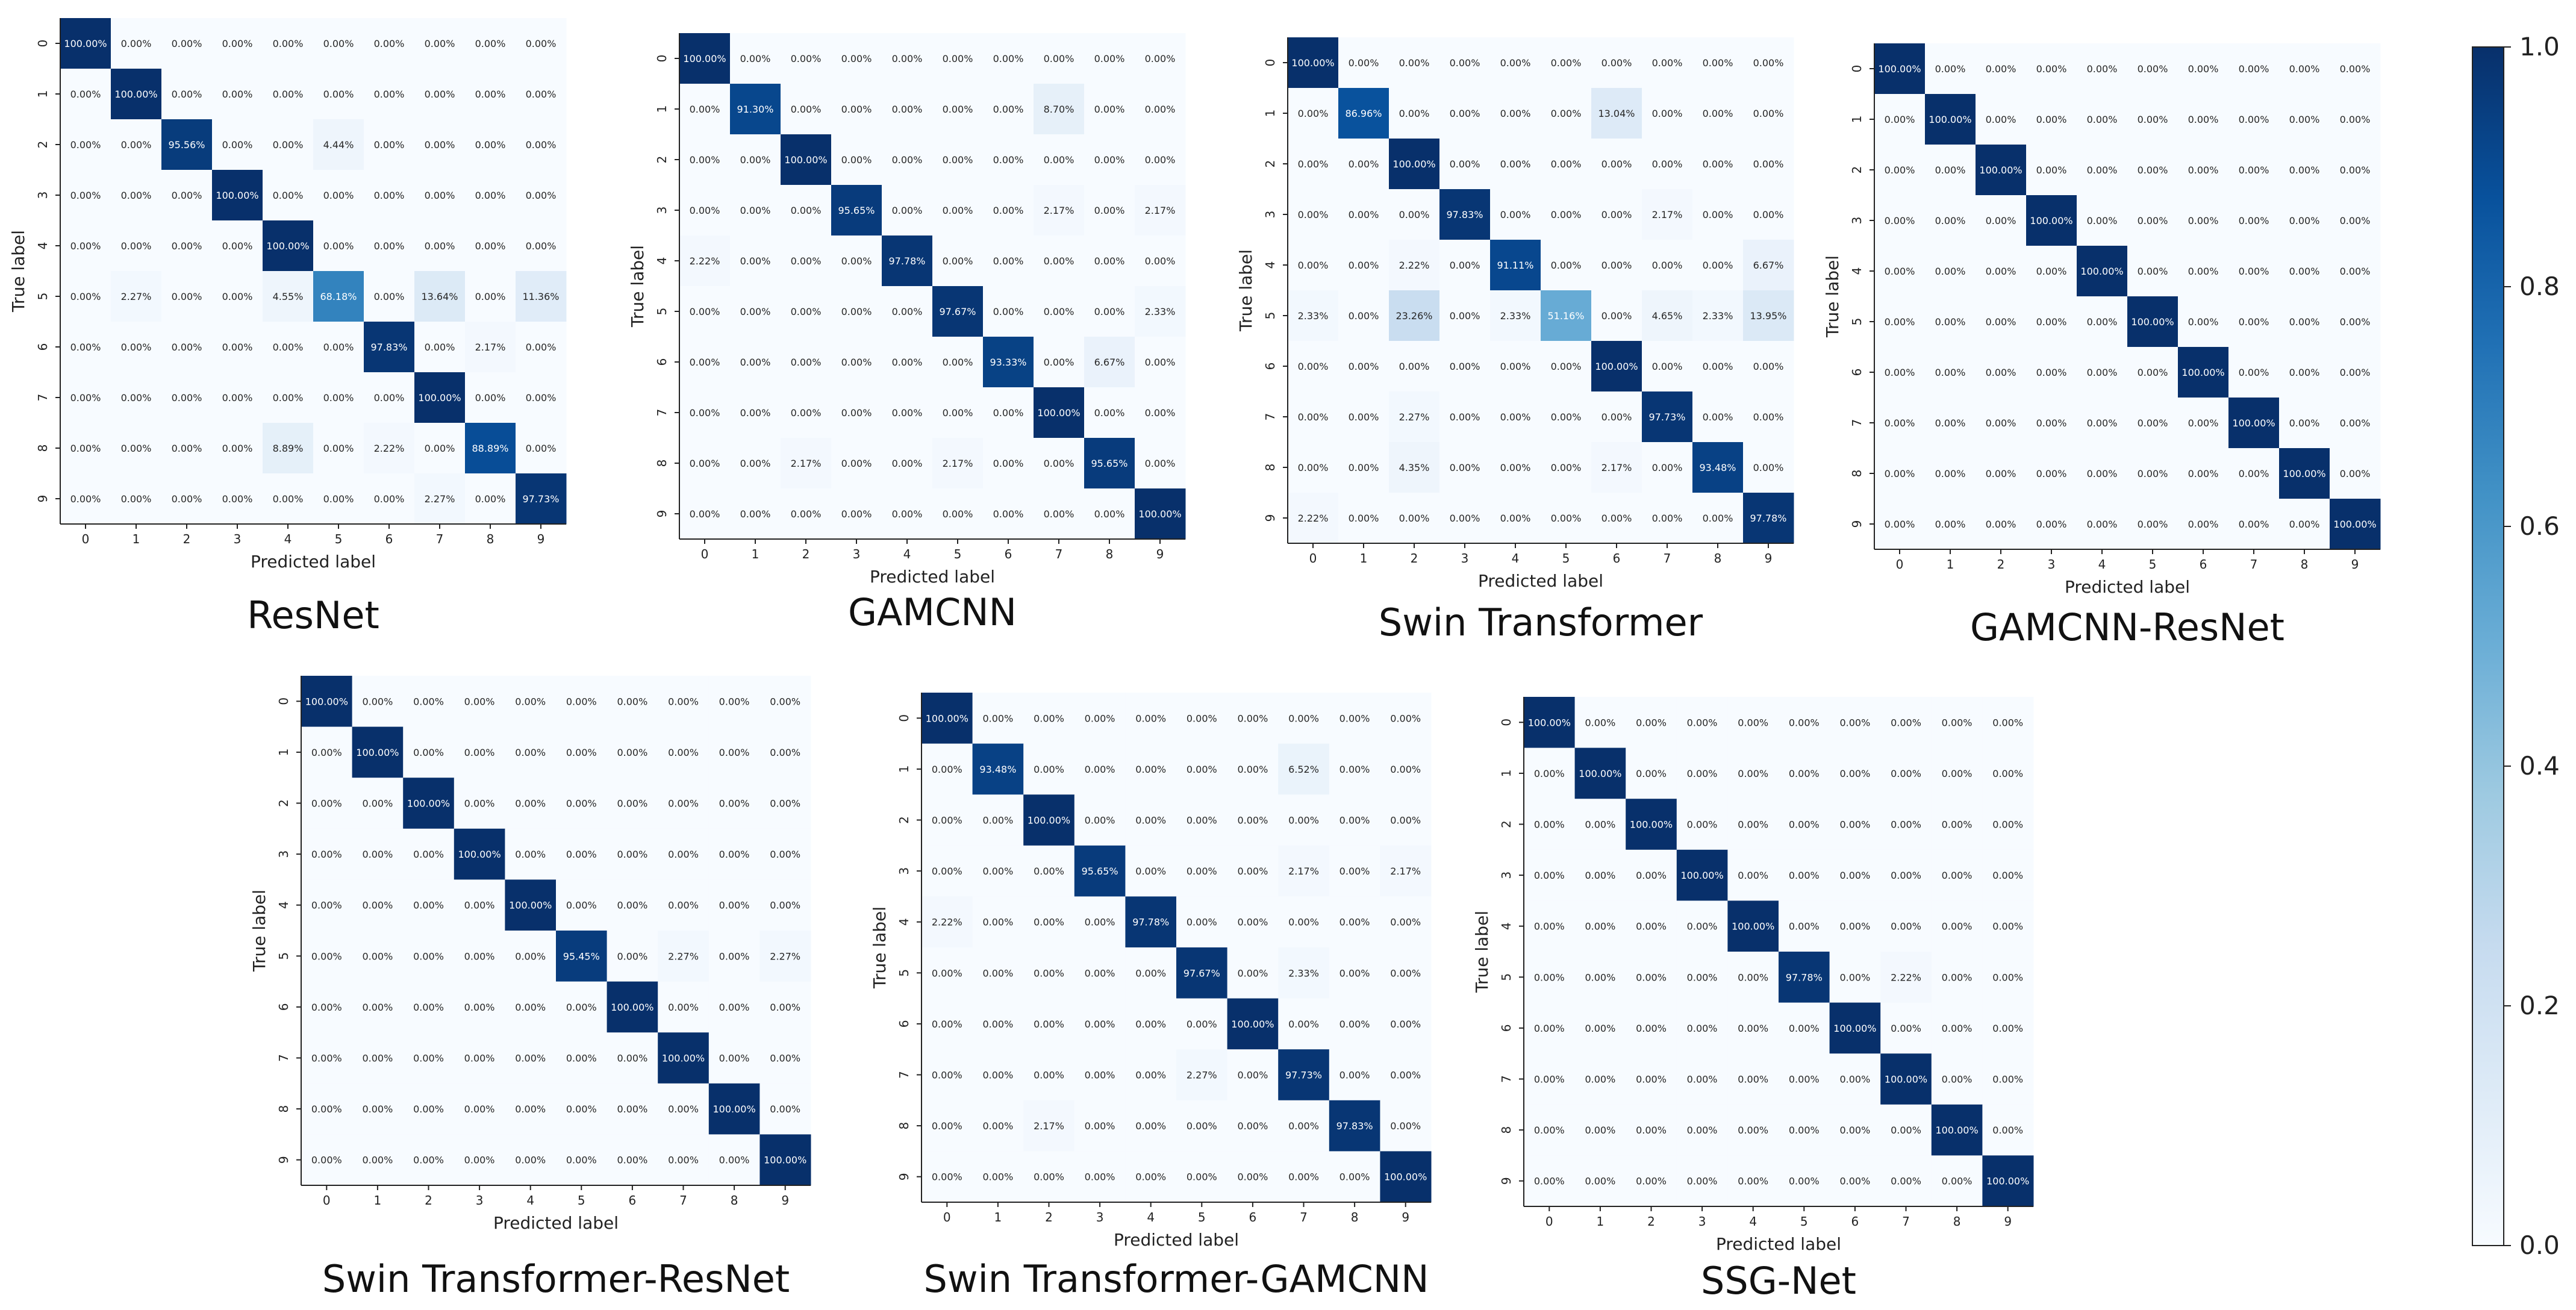  Describe the element at coordinates (1246, 290) in the screenshot. I see `y-axis-title: True label` at that location.